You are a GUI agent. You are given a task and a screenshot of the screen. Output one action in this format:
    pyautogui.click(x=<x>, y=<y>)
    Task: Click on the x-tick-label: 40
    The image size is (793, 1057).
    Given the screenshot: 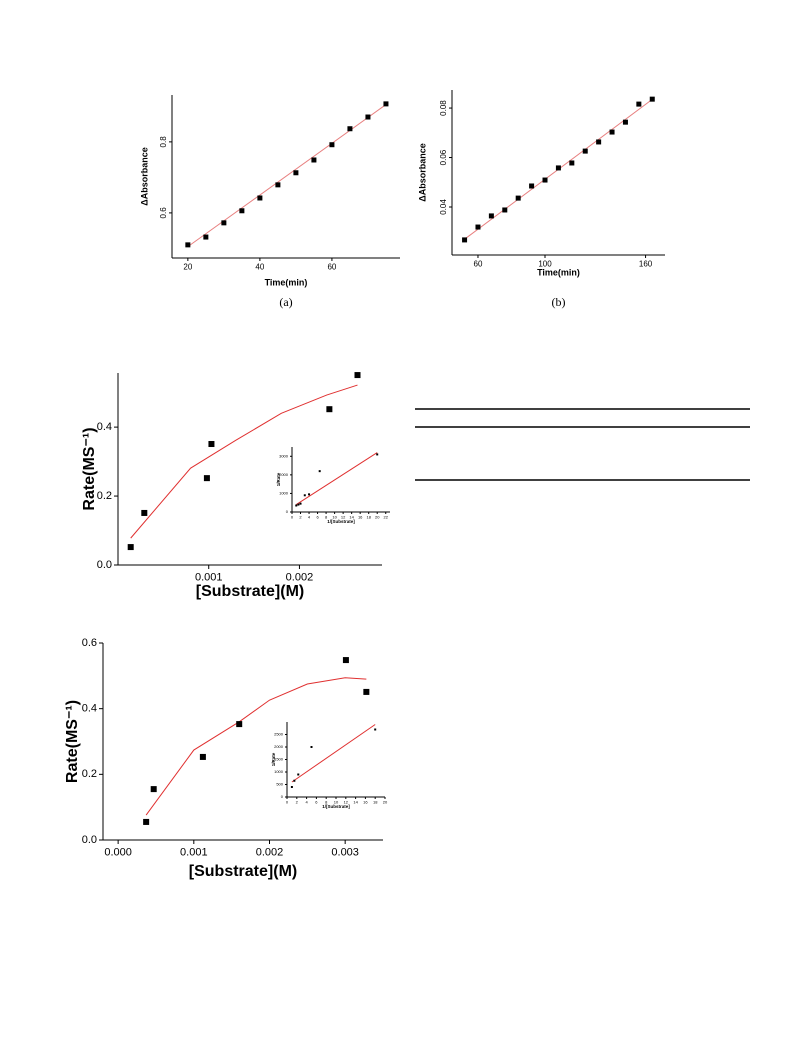 What is the action you would take?
    pyautogui.click(x=259, y=267)
    